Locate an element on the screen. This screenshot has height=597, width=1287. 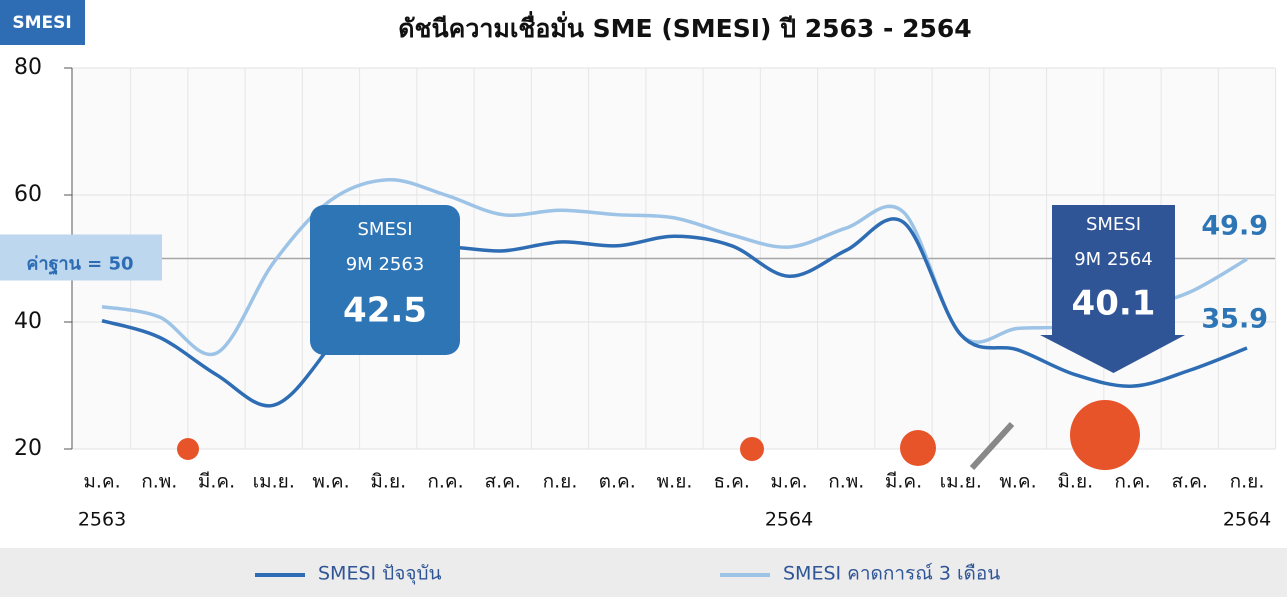
y-tick-label: 80 is located at coordinates (28, 67).